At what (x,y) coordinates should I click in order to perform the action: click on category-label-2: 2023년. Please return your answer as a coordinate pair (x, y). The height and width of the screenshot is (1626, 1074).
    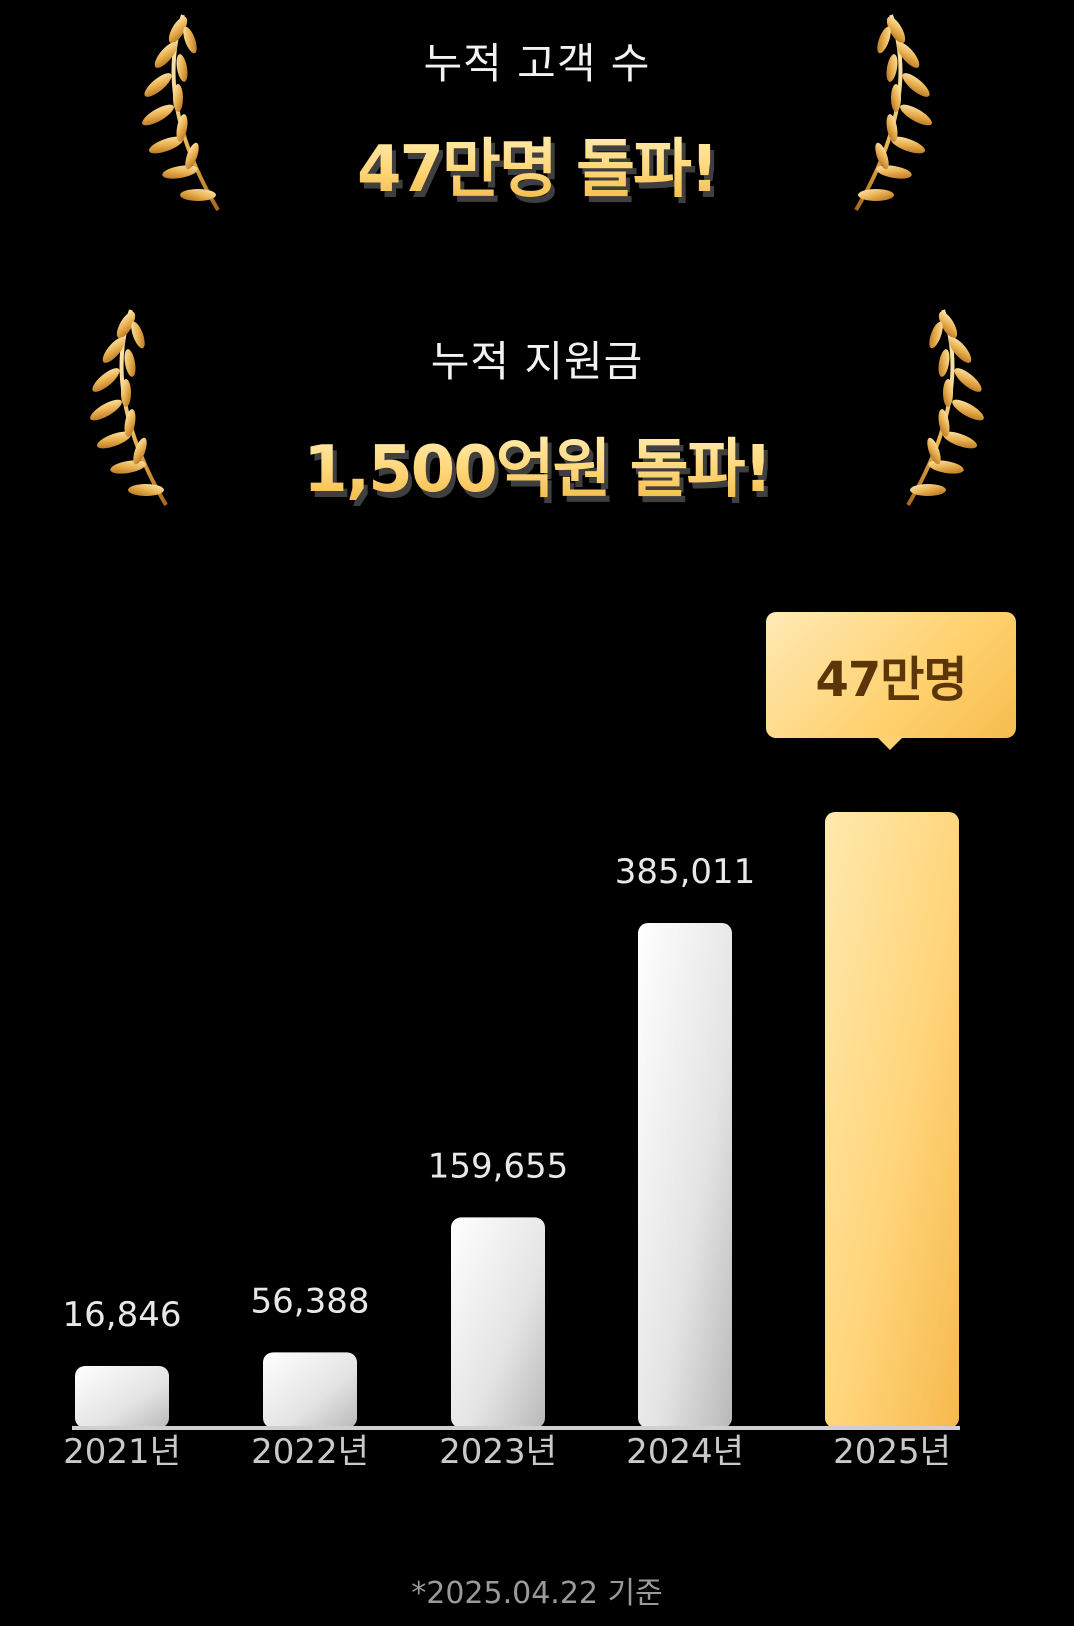
    Looking at the image, I should click on (498, 1452).